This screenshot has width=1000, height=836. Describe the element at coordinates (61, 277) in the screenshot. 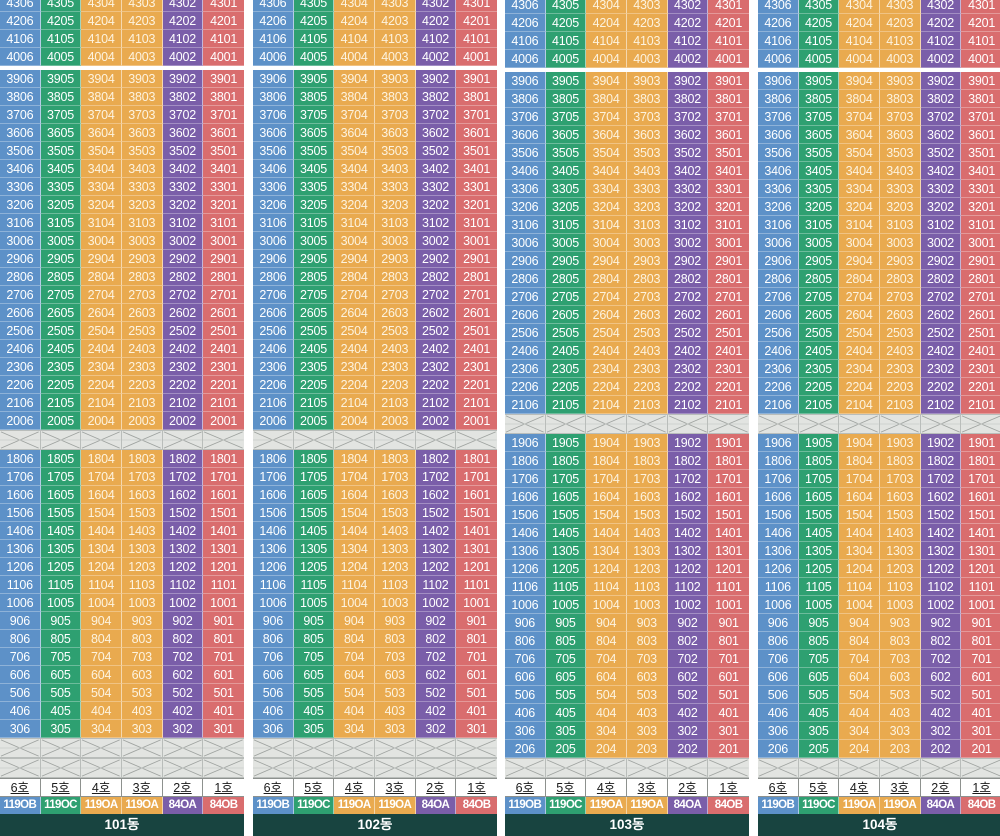

I see `unit-cell: 2805` at that location.